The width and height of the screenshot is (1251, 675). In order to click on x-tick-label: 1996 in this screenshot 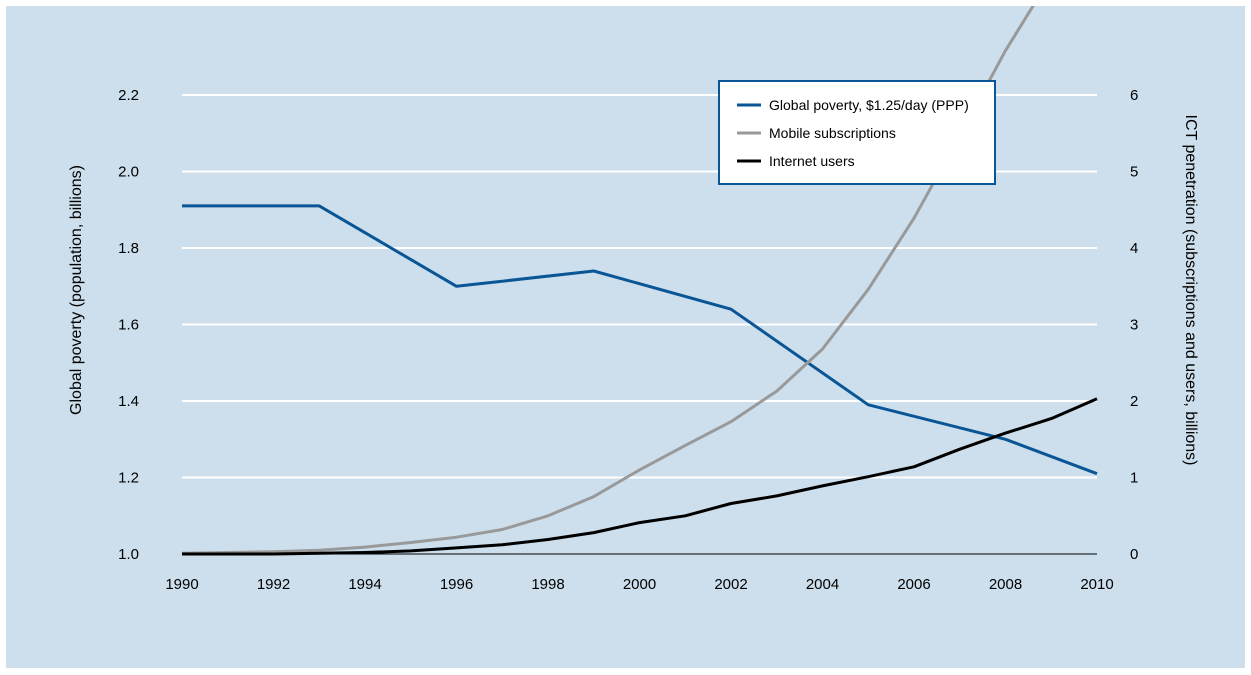, I will do `click(456, 584)`.